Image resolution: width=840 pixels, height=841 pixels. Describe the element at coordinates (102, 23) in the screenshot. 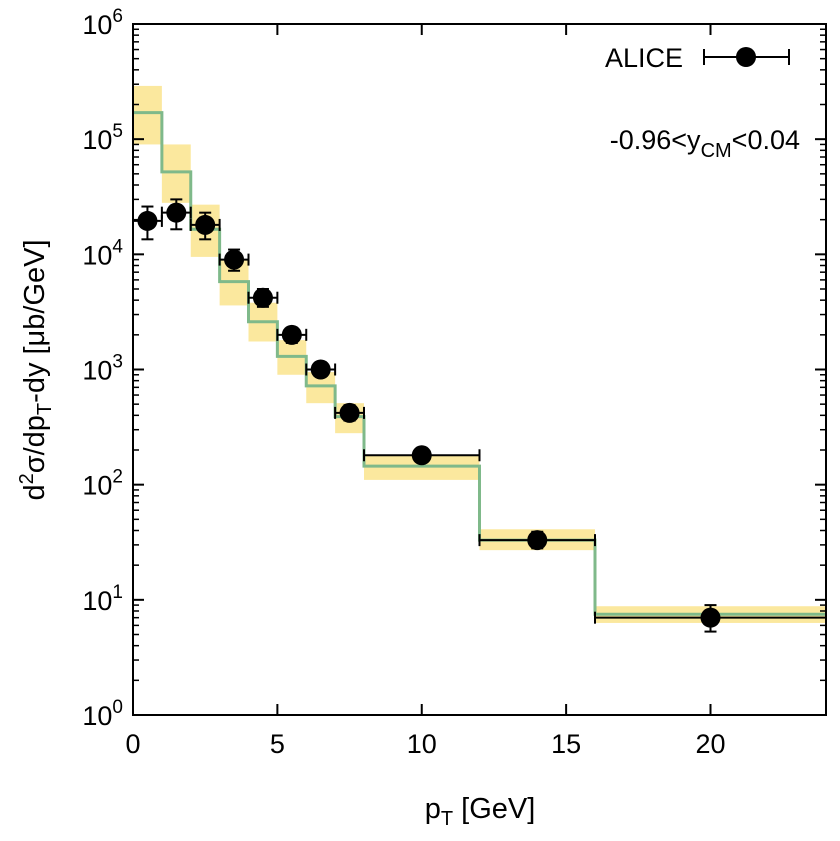

I see `y-tick-label: 10⁶` at that location.